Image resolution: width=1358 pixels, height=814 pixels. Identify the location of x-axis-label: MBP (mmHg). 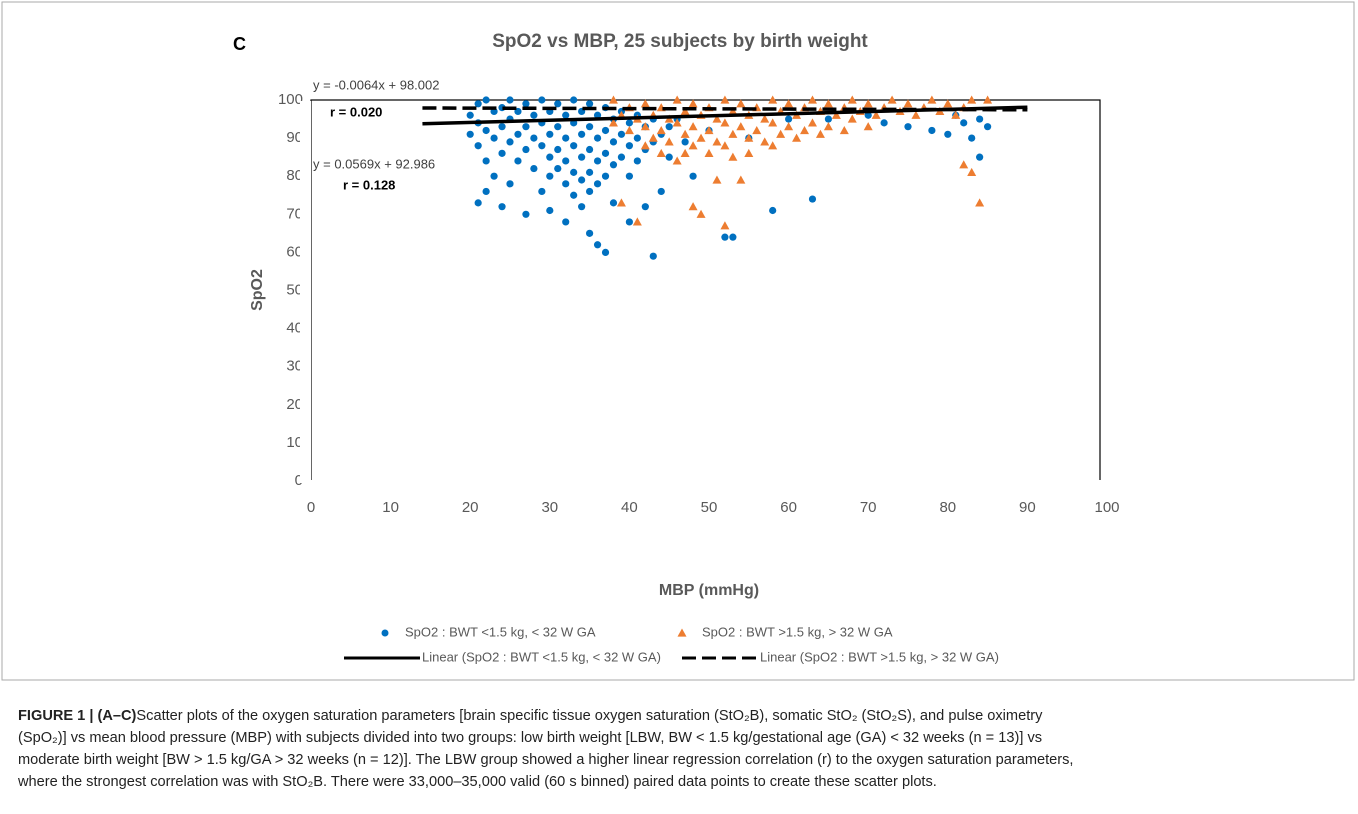
(709, 590).